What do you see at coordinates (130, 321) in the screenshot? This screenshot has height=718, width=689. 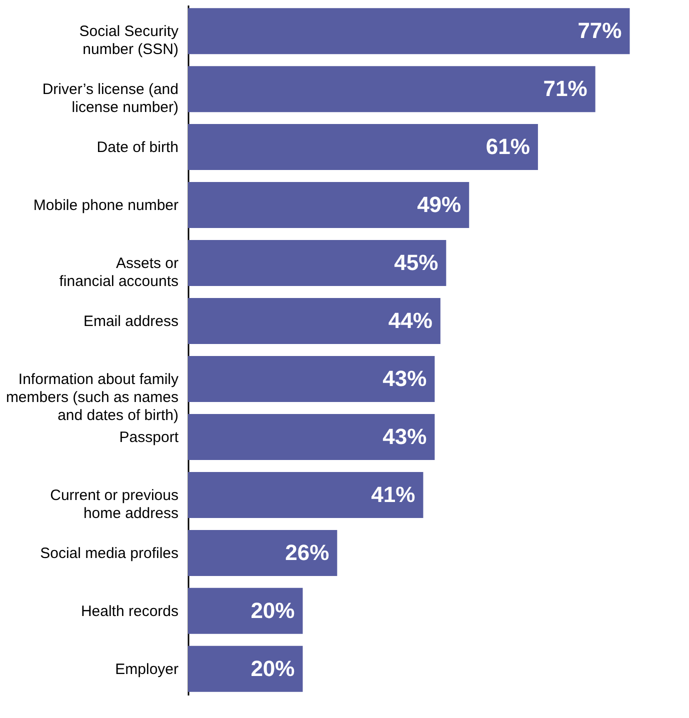 I see `y-tick-label: Email address` at bounding box center [130, 321].